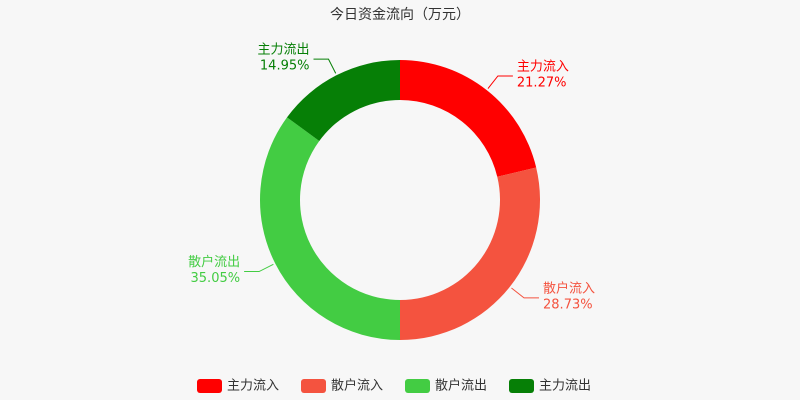 This screenshot has width=800, height=400. Describe the element at coordinates (543, 66) in the screenshot. I see `slice-label: 主力流入` at that location.